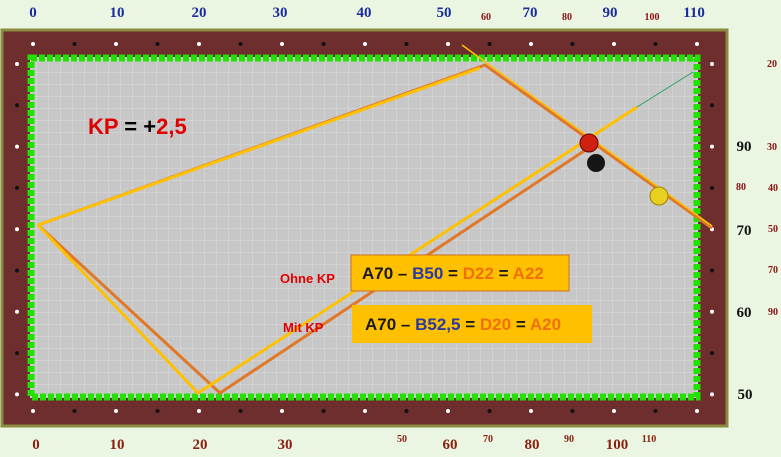  I want to click on formula-part: B52,5, so click(437, 324).